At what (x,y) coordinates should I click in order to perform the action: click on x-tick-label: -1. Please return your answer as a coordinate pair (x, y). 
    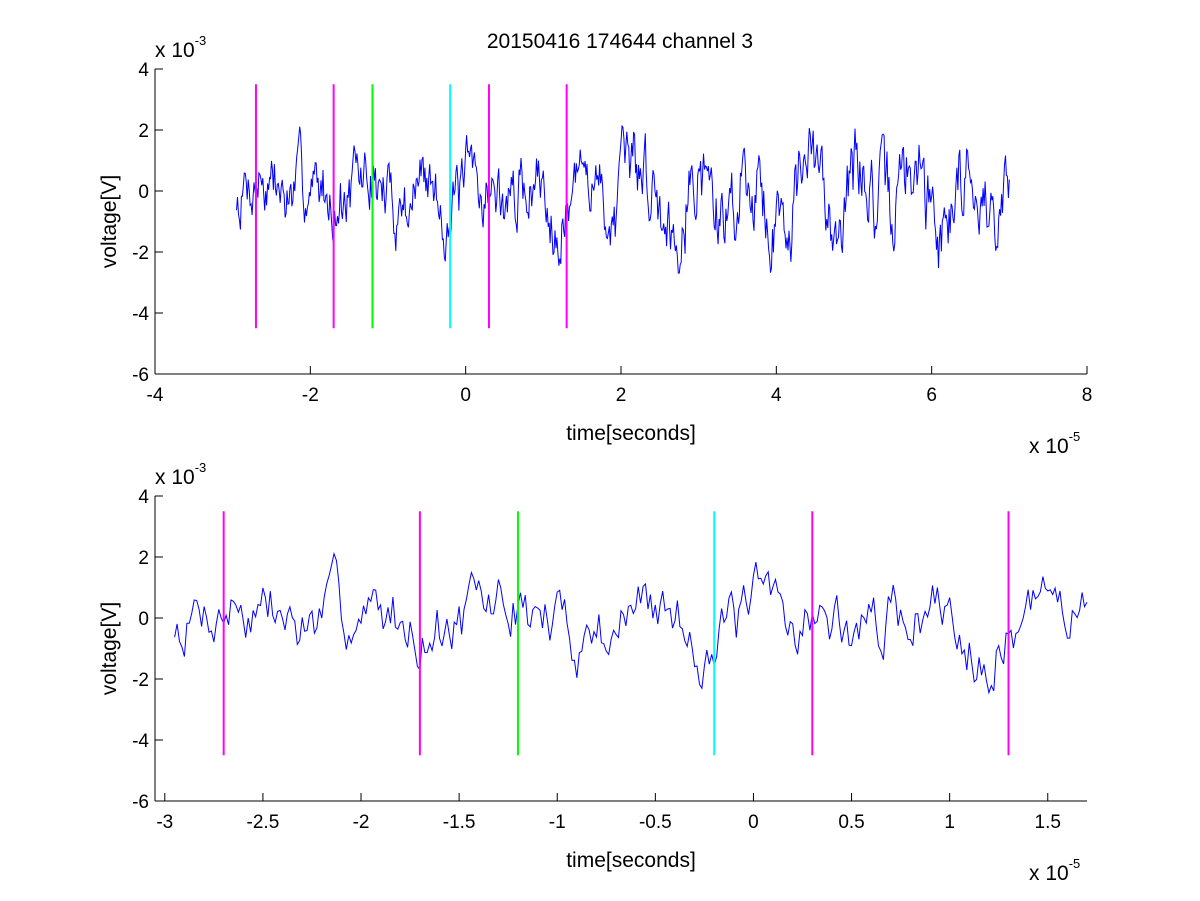
    Looking at the image, I should click on (557, 822).